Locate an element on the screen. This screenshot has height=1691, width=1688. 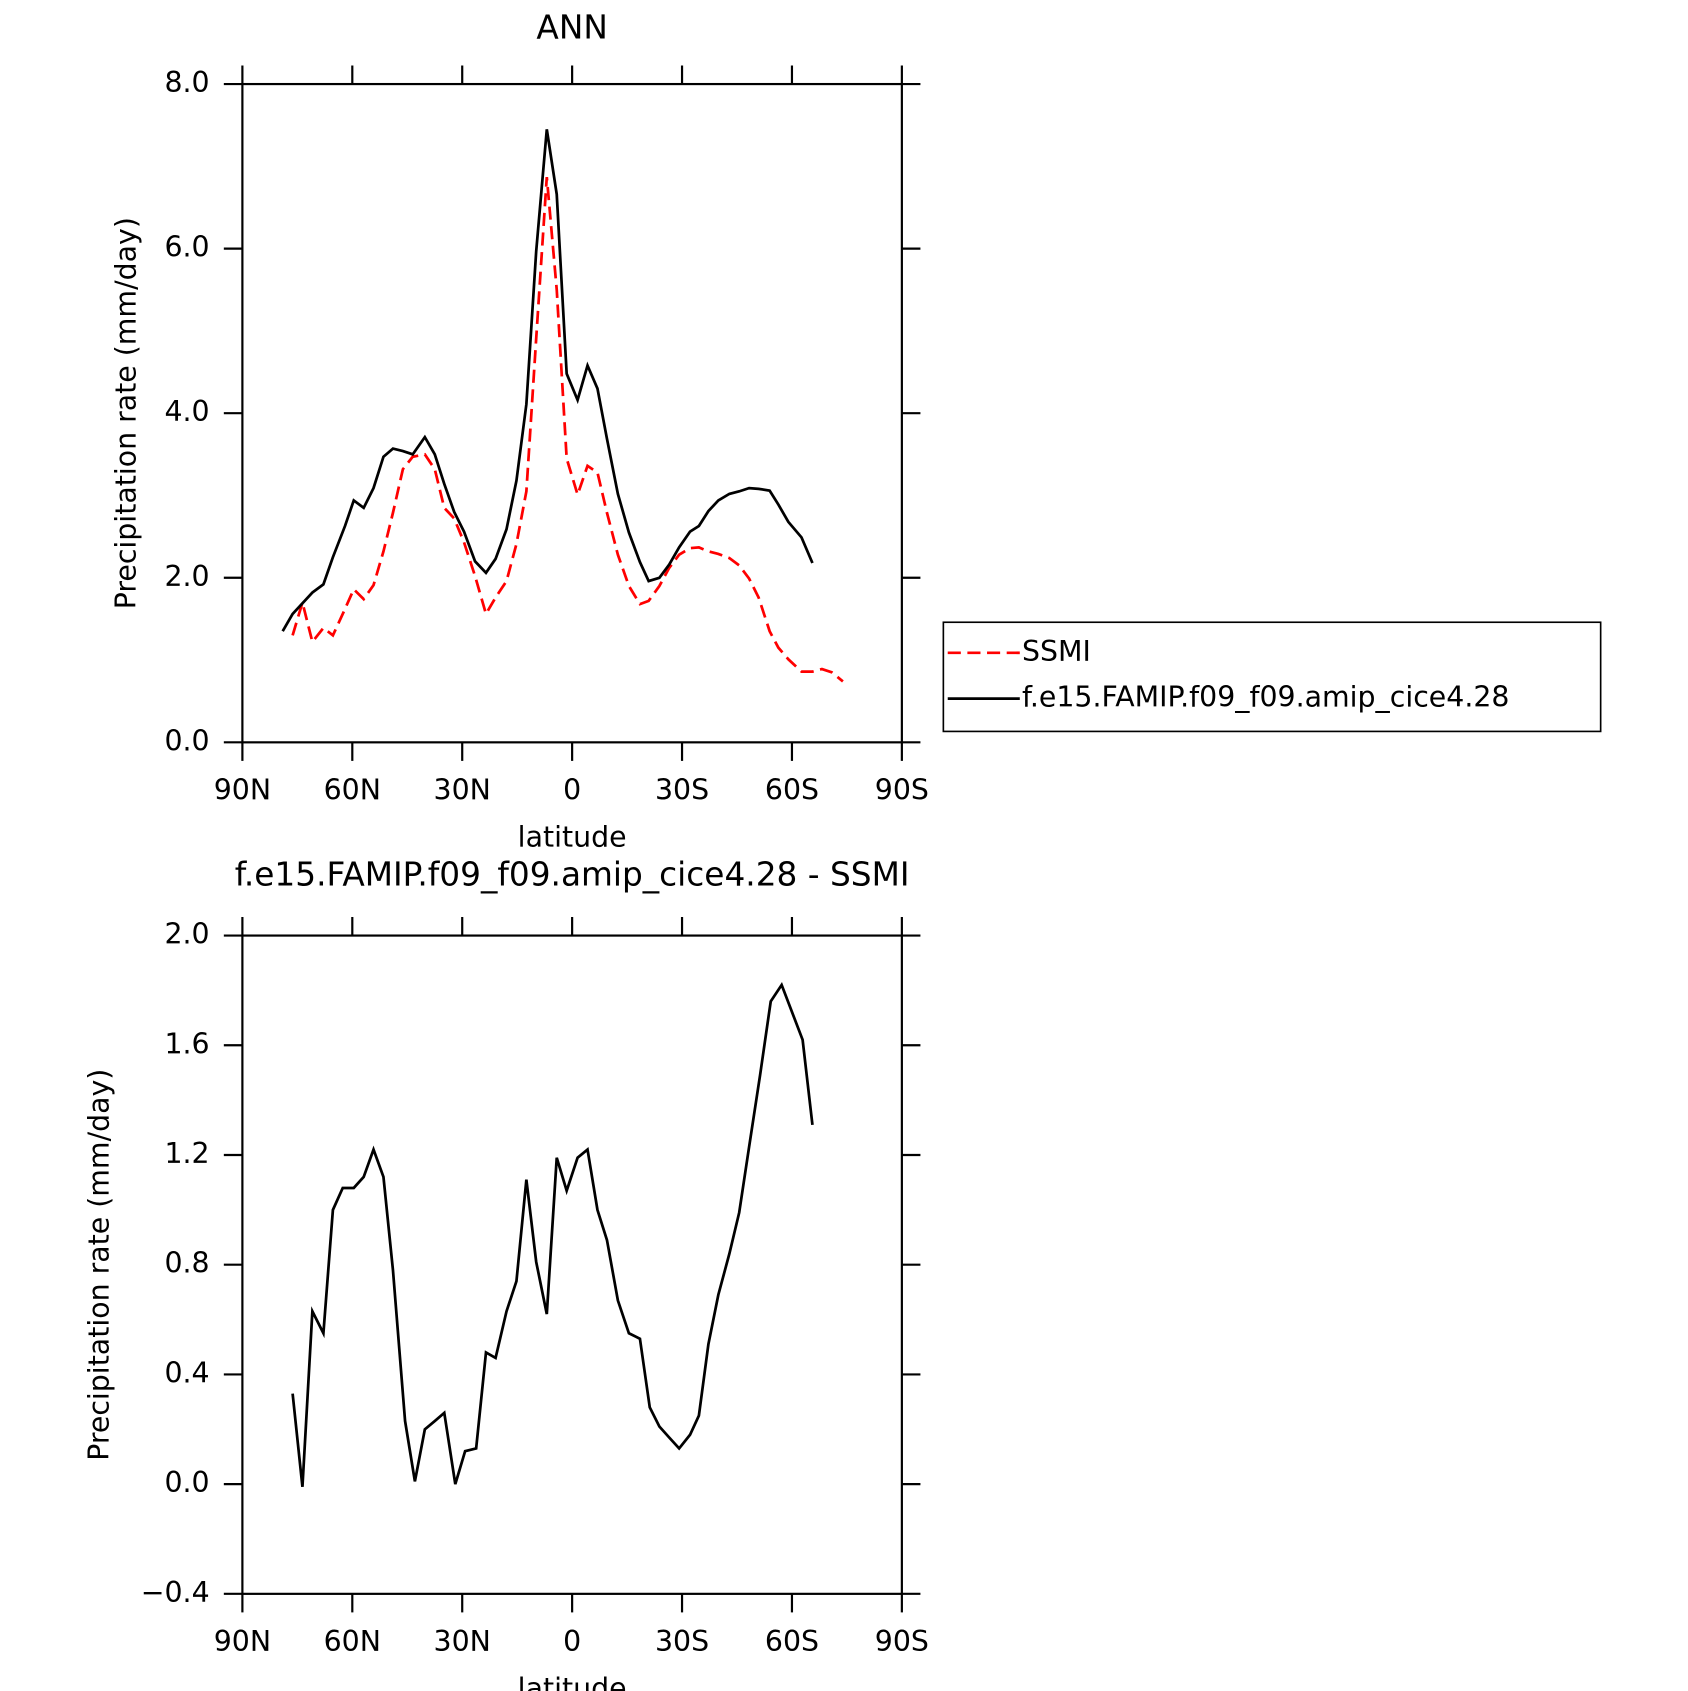
legend-label: SSMI is located at coordinates (1056, 651).